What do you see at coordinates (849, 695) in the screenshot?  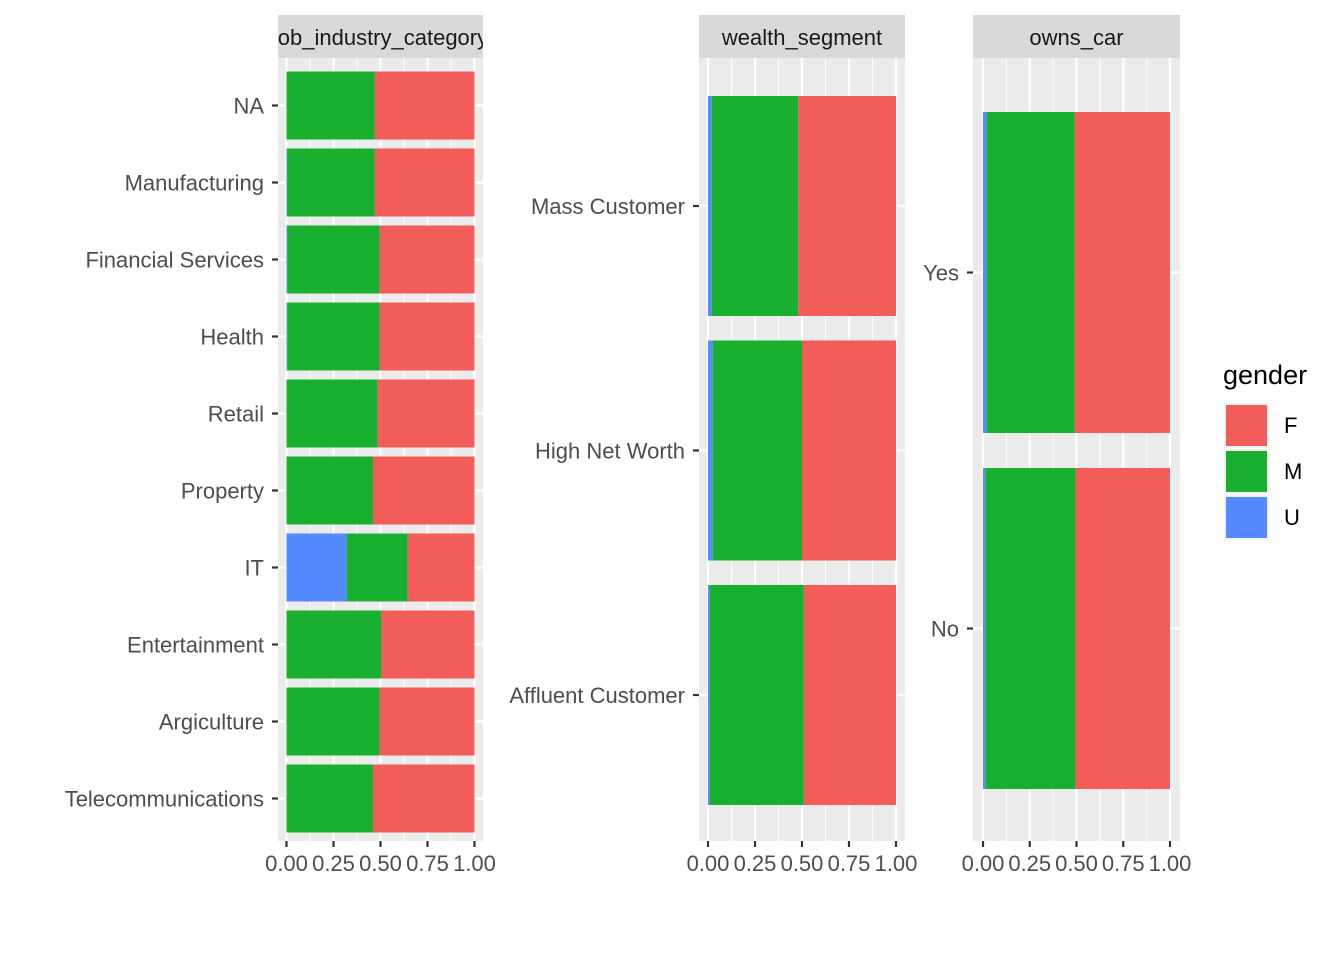 I see `bar-F-affluent-customer` at bounding box center [849, 695].